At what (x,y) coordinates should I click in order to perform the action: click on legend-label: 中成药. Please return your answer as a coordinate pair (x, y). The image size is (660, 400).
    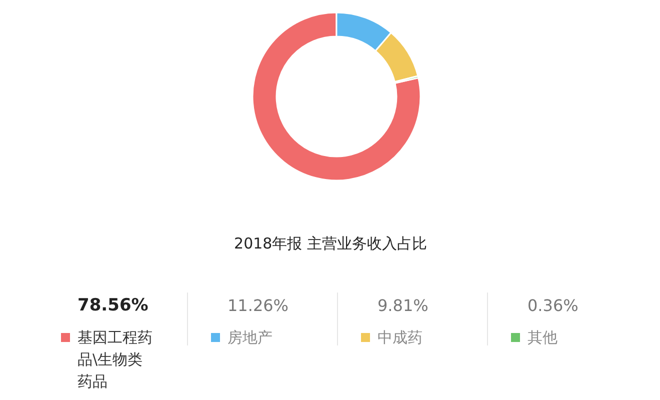
    Looking at the image, I should click on (400, 337).